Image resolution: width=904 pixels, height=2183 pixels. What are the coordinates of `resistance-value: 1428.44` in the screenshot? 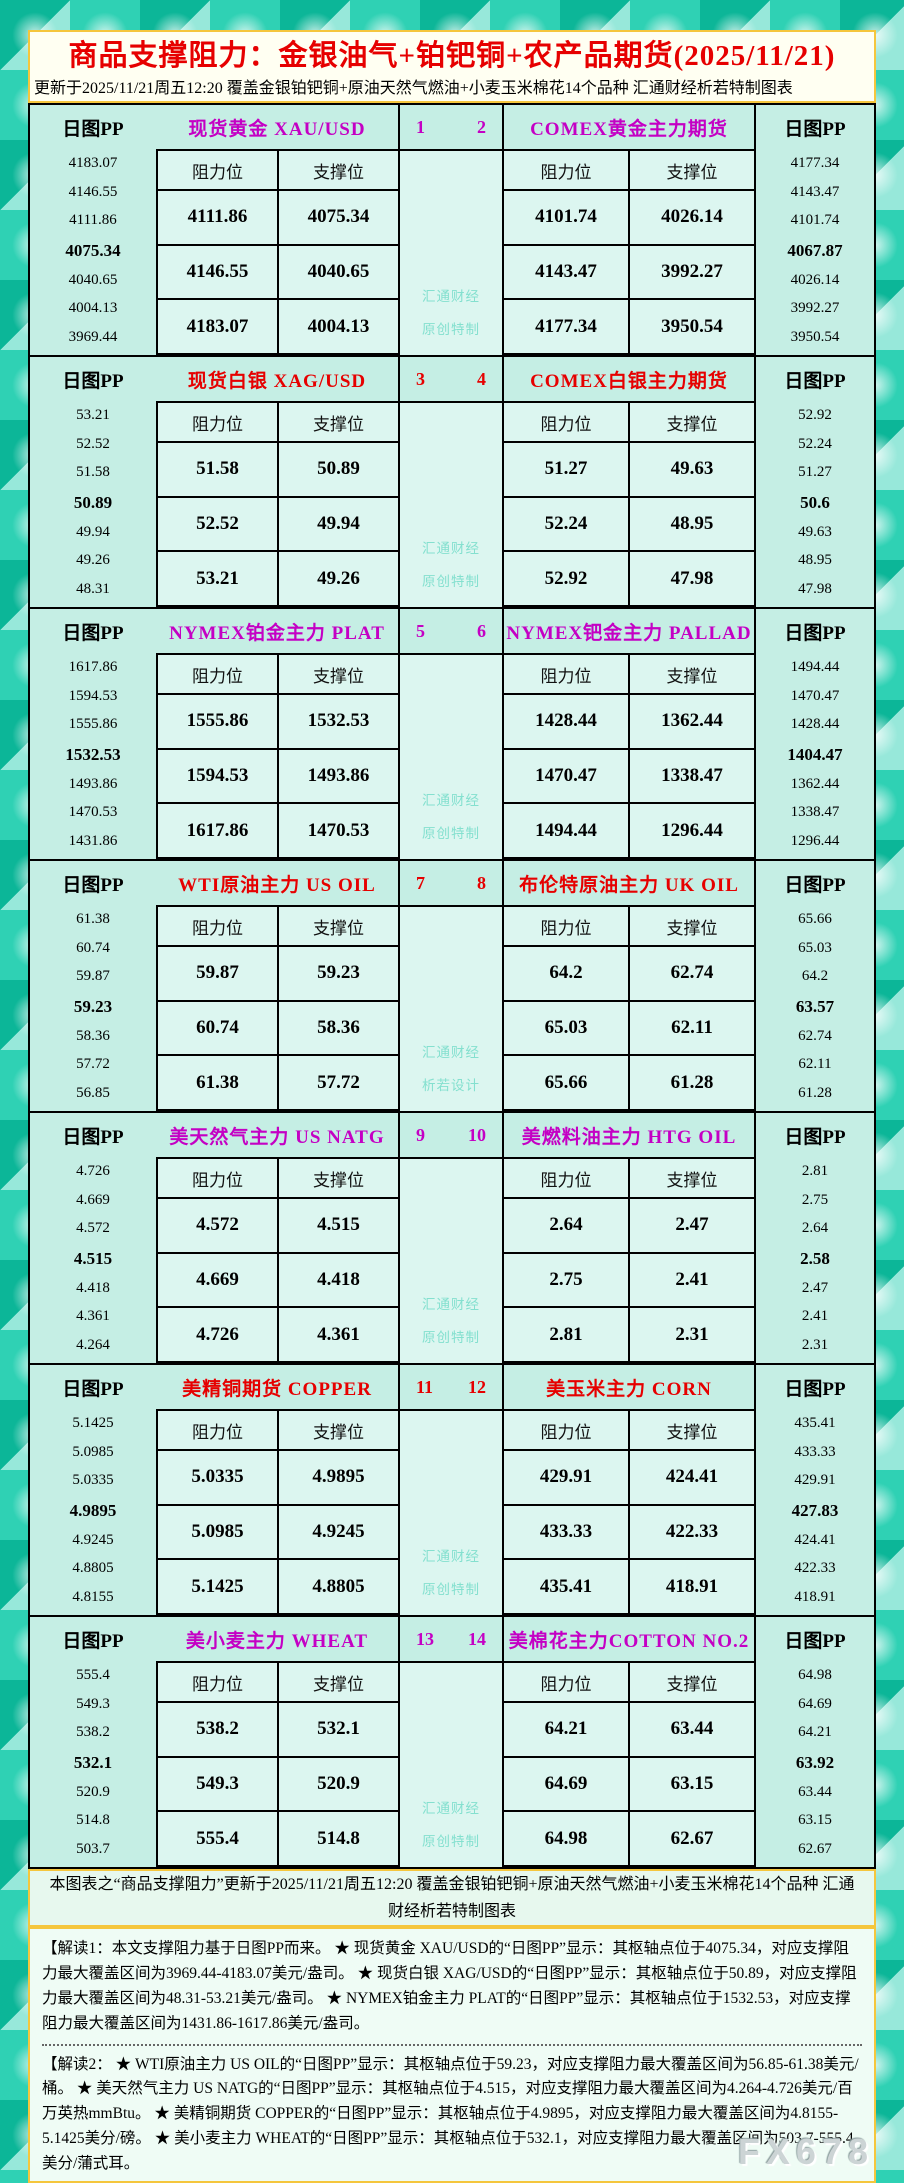 It's located at (567, 721).